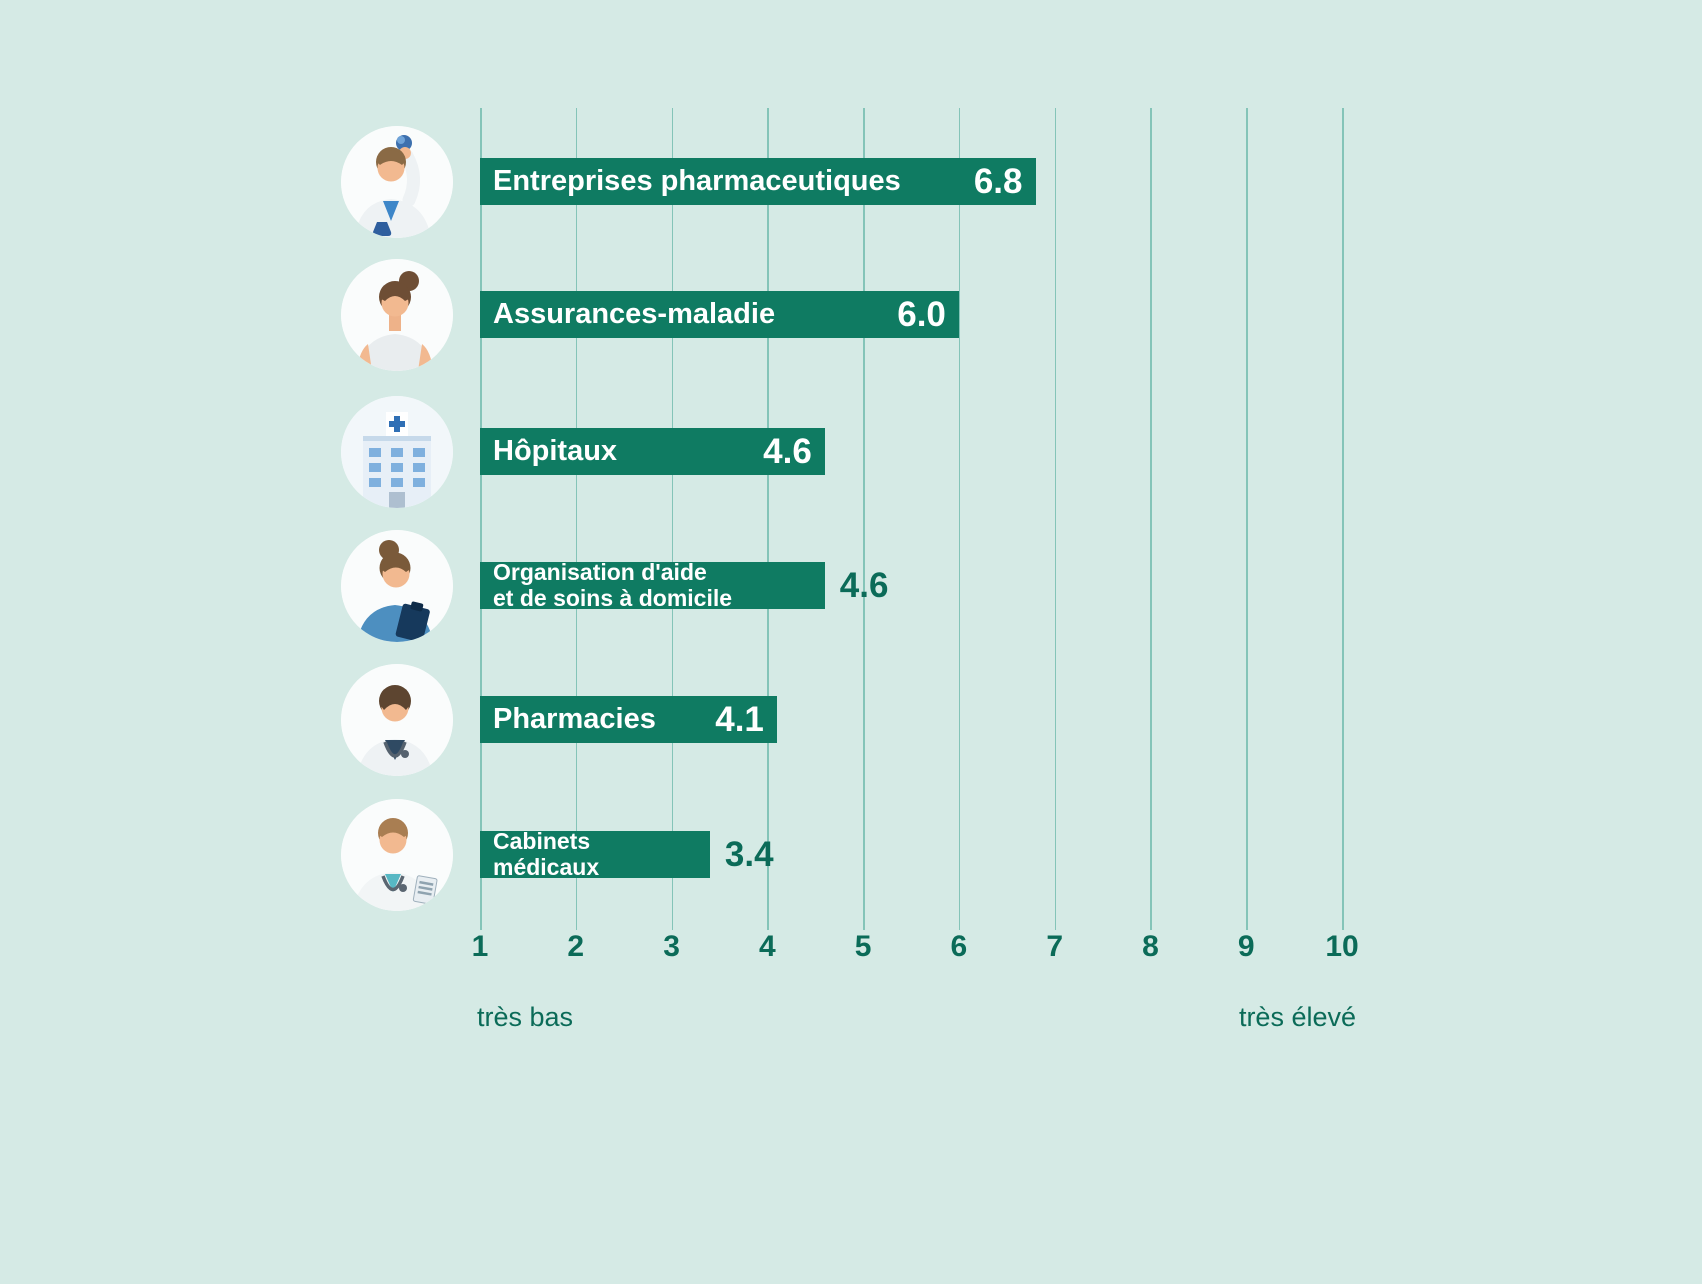  I want to click on x-tick-label: 10, so click(1342, 946).